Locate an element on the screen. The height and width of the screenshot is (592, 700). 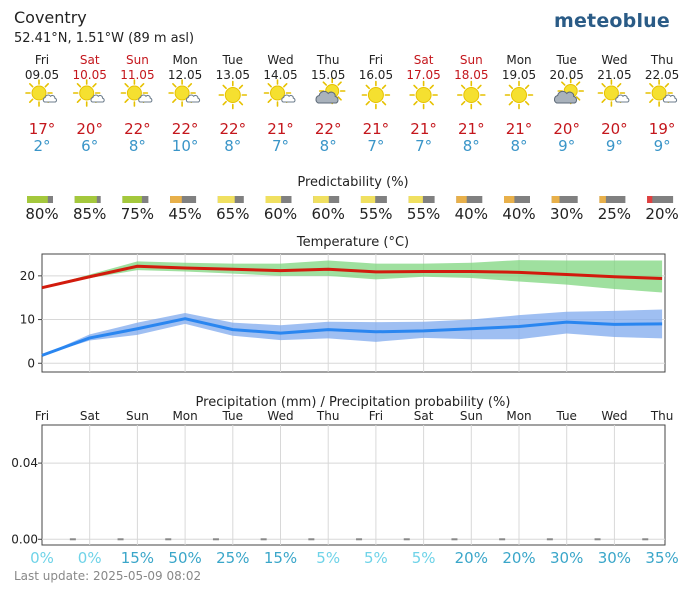
day-date: 14.05 is located at coordinates (280, 75).